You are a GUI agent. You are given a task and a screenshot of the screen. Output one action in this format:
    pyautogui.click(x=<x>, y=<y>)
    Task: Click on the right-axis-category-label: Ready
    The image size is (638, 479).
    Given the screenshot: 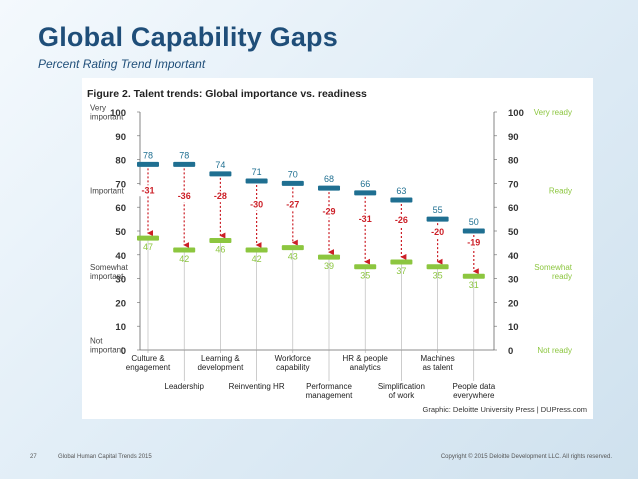 What is the action you would take?
    pyautogui.click(x=560, y=191)
    